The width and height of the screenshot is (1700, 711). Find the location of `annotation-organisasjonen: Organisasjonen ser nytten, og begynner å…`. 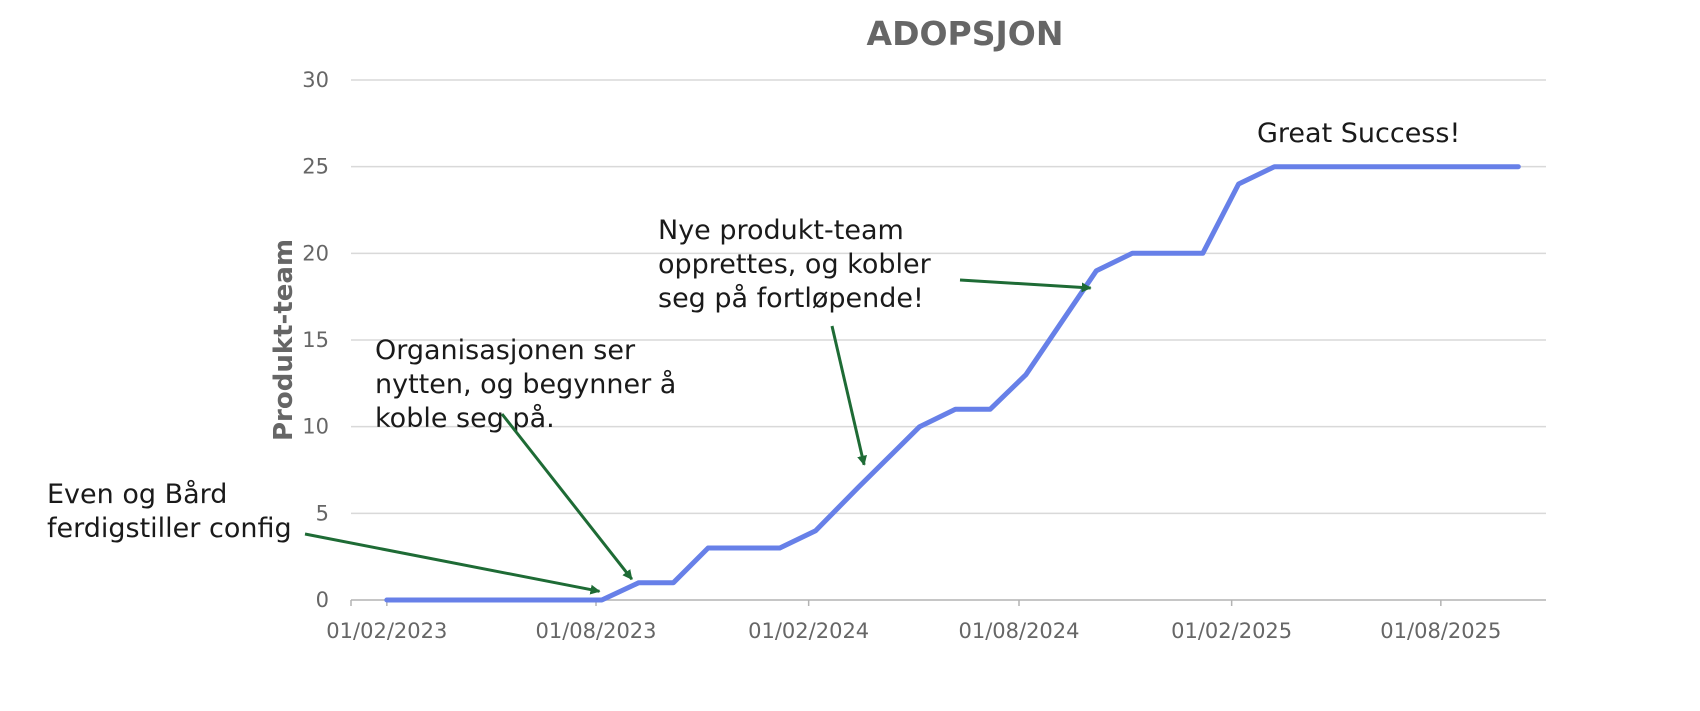

annotation-organisasjonen: Organisasjonen ser nytten, og begynner å… is located at coordinates (530, 384).